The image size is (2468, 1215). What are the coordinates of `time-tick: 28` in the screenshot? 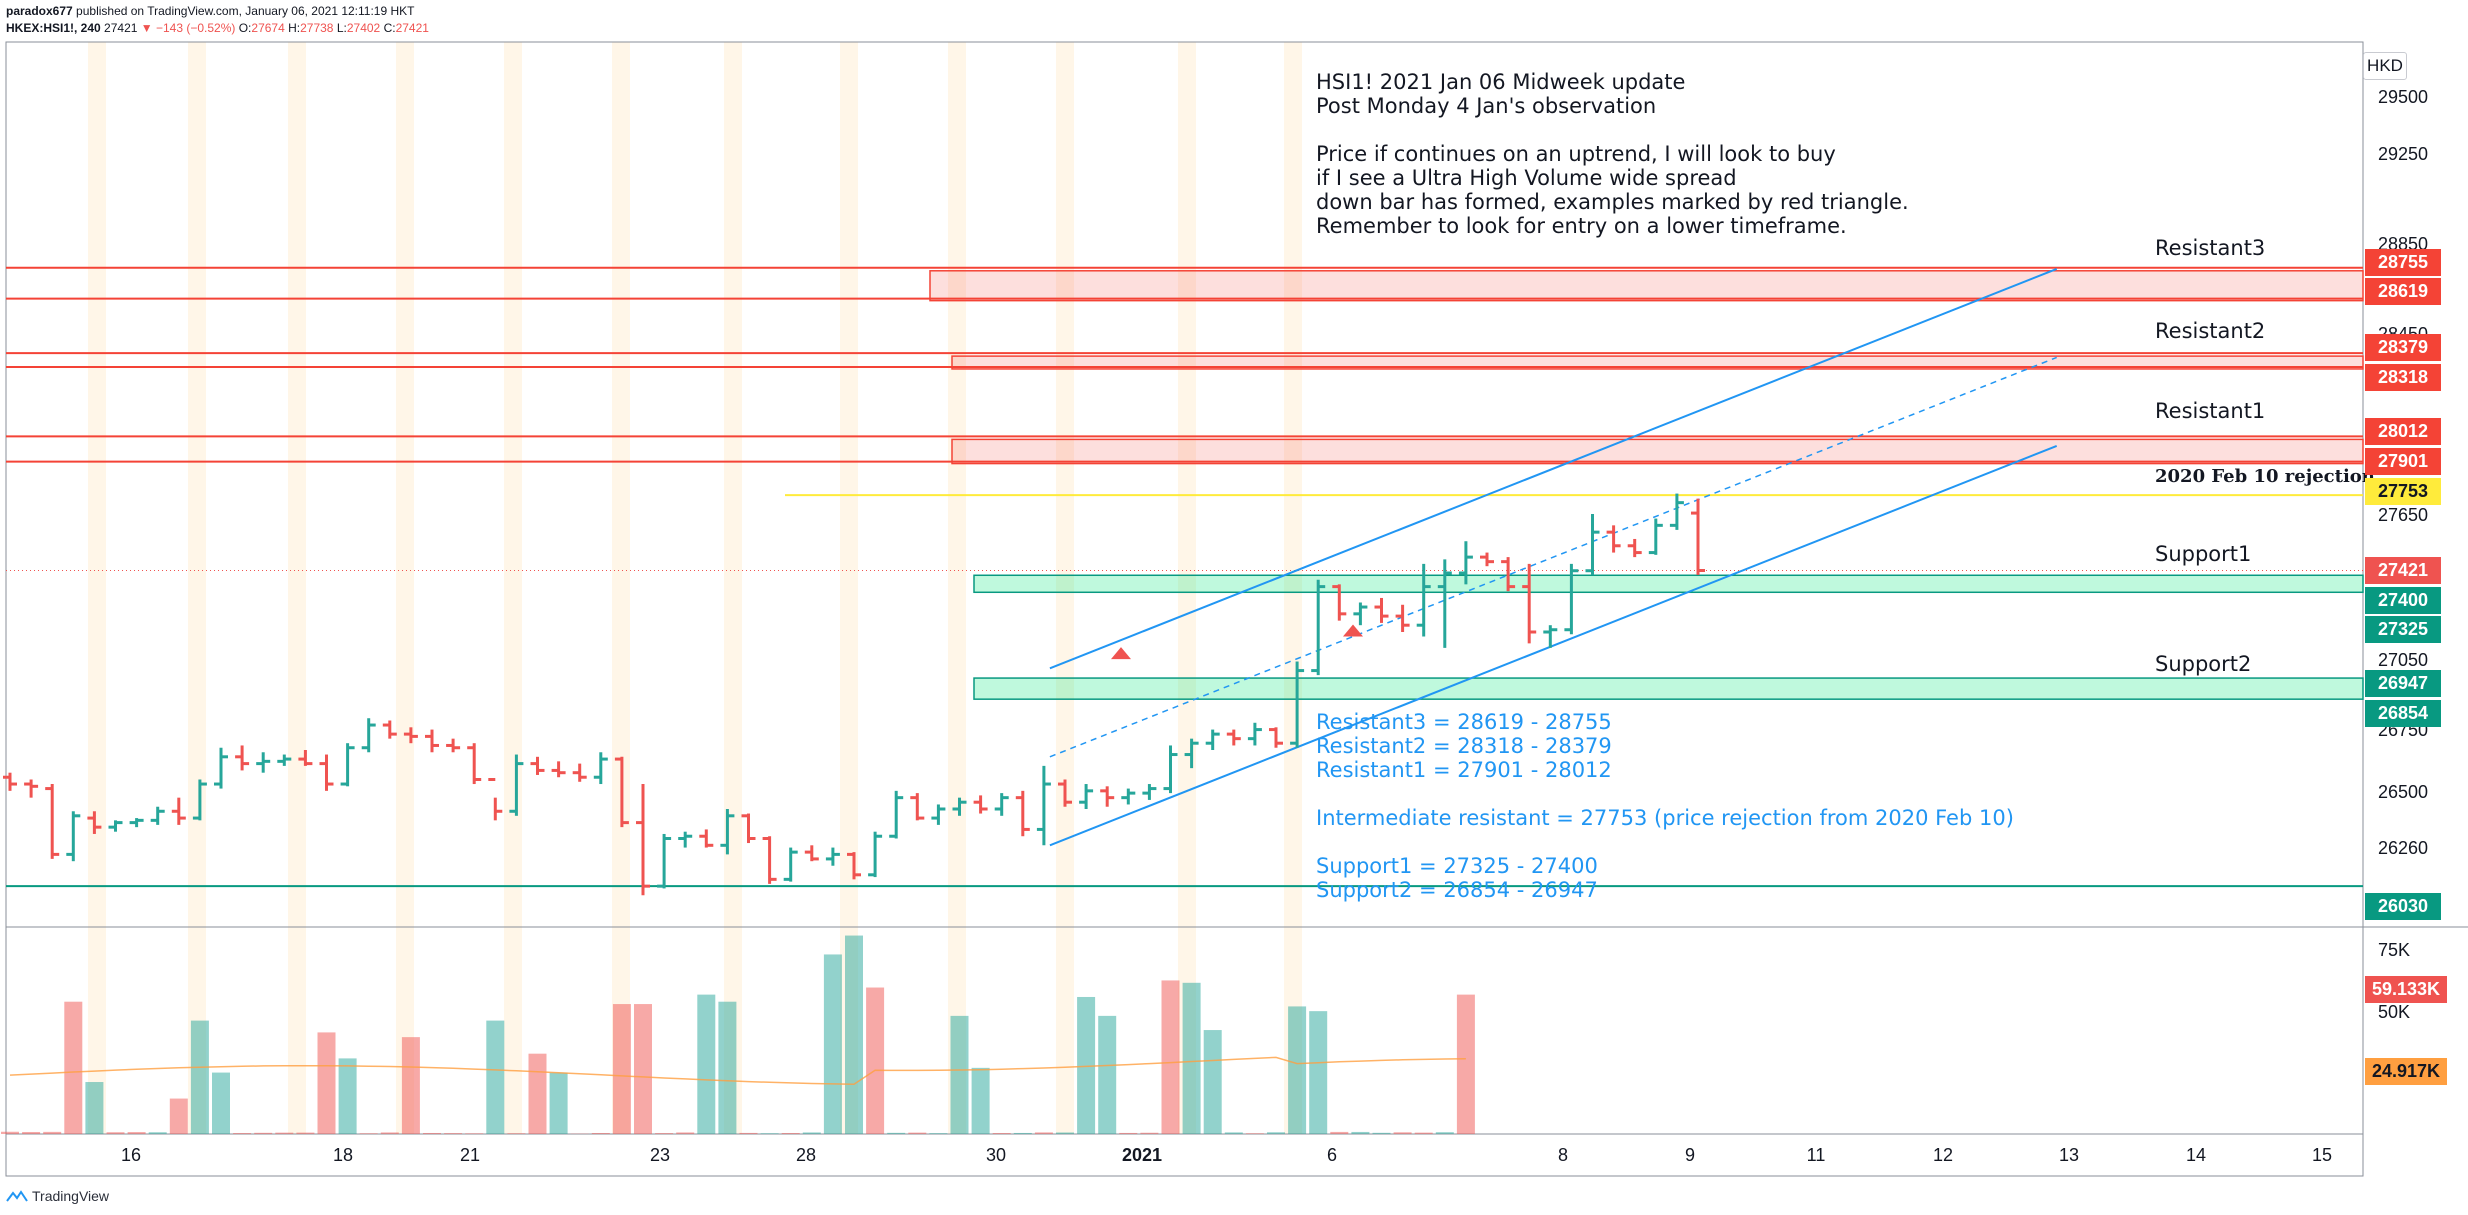 It's located at (806, 1155).